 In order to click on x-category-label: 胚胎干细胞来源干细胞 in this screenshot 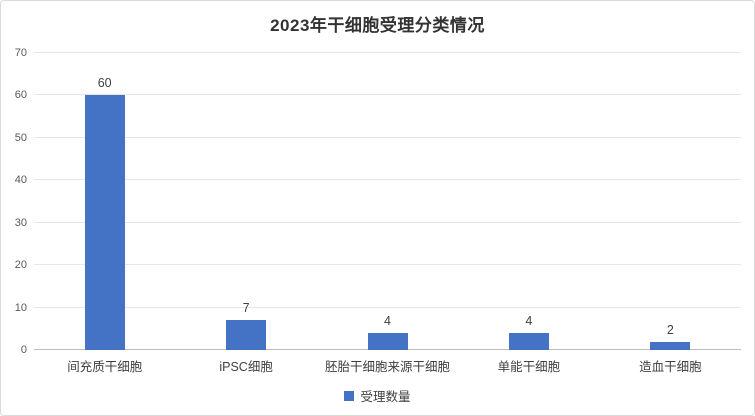, I will do `click(388, 367)`.